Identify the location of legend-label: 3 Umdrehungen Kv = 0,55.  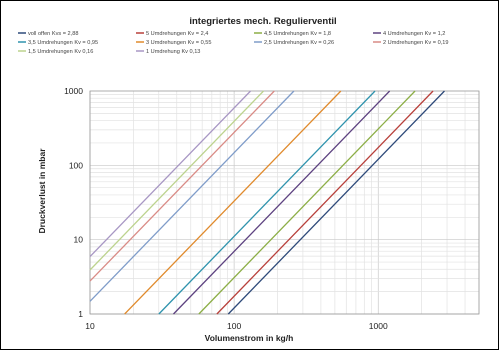
(178, 43).